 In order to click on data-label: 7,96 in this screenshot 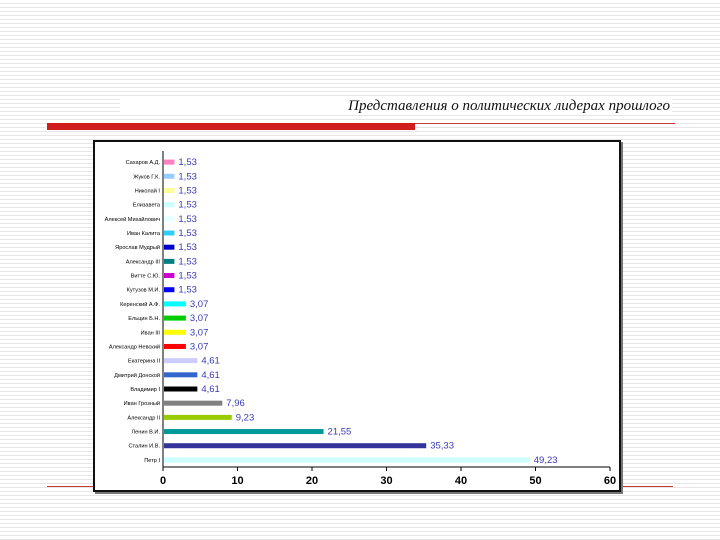, I will do `click(235, 403)`.